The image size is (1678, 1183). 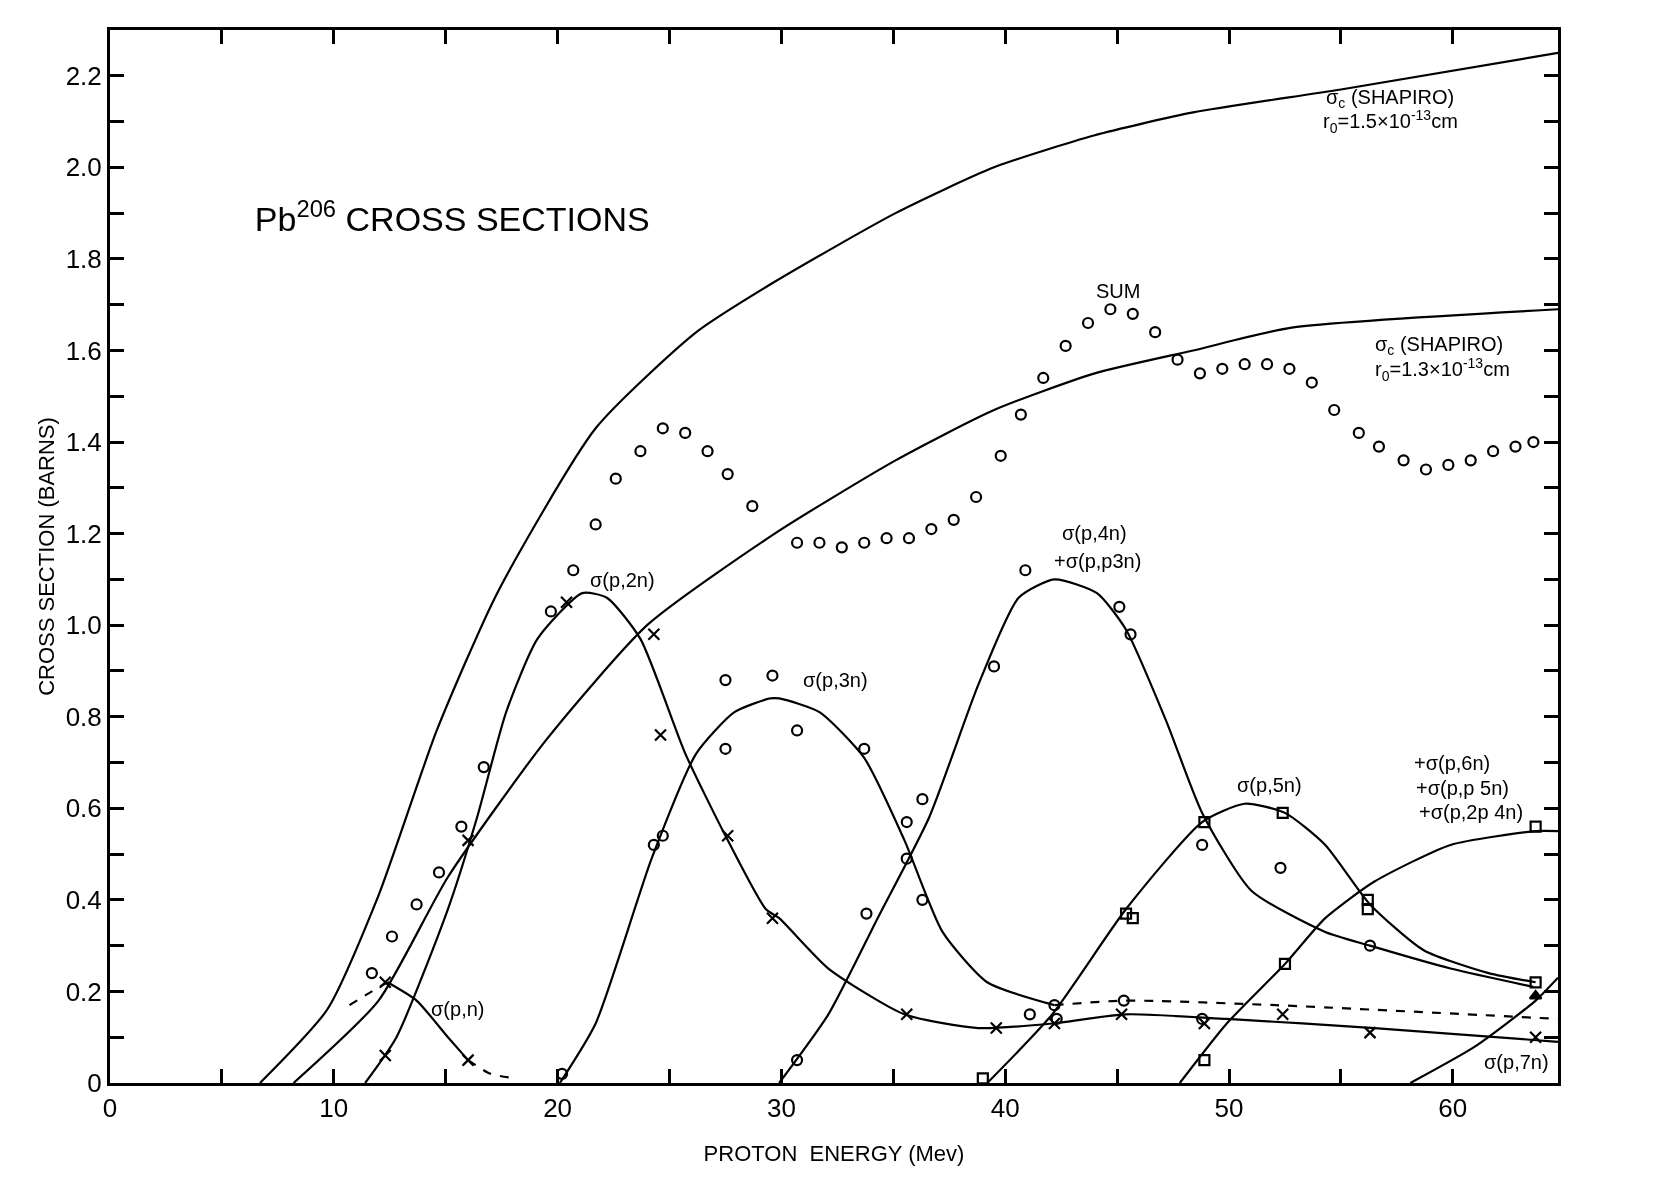 I want to click on annotation: r$_{0}$=1.5×10$^{-13}$cm, so click(x=1390, y=121).